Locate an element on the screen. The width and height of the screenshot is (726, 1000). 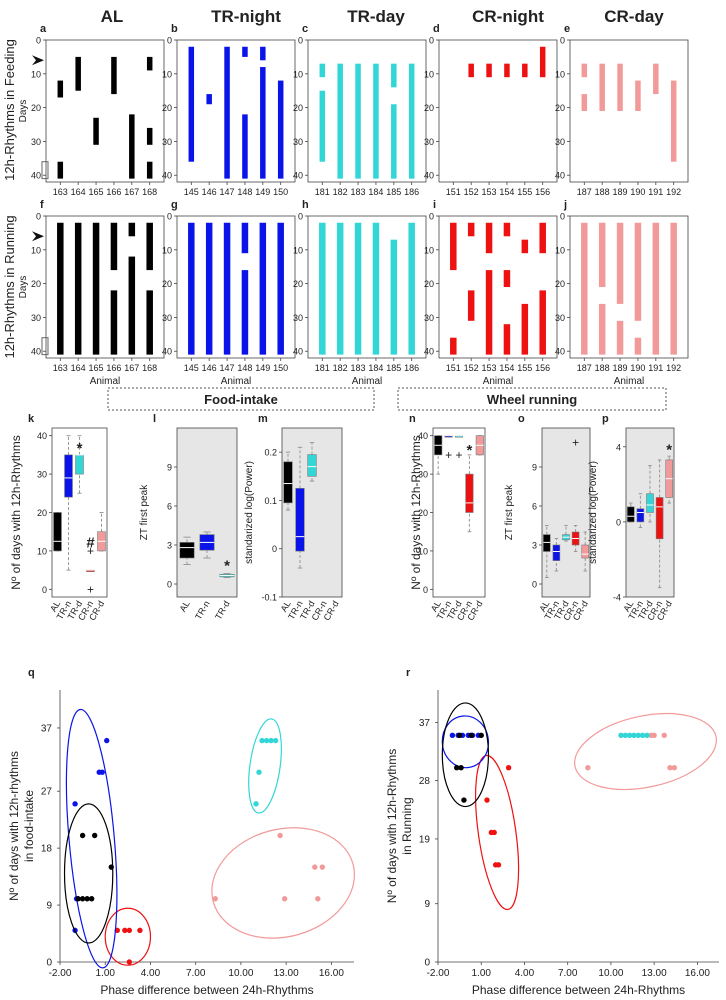
group-header-cr-night: CR-night is located at coordinates (508, 16).